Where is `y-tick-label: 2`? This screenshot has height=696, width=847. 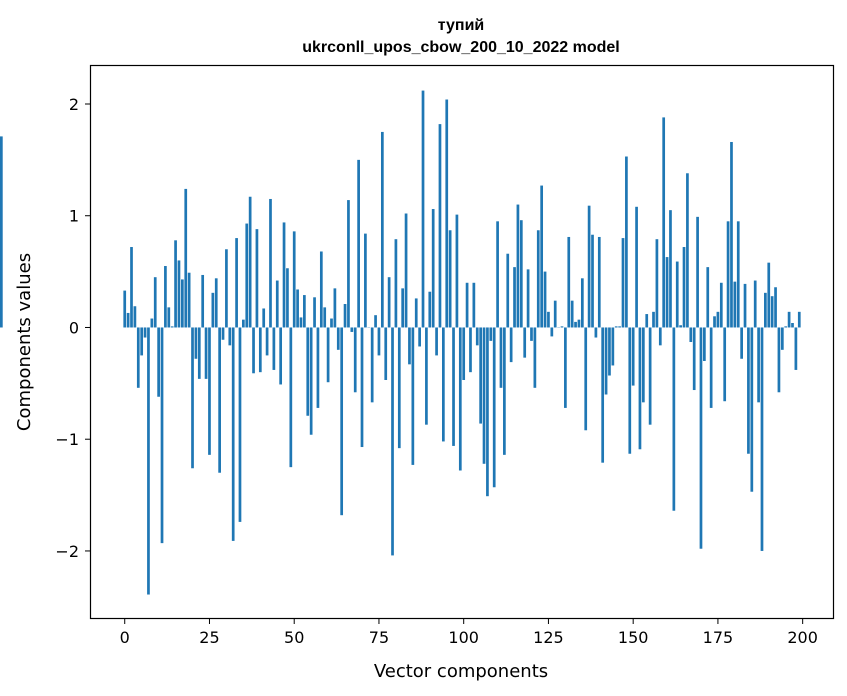 y-tick-label: 2 is located at coordinates (74, 104).